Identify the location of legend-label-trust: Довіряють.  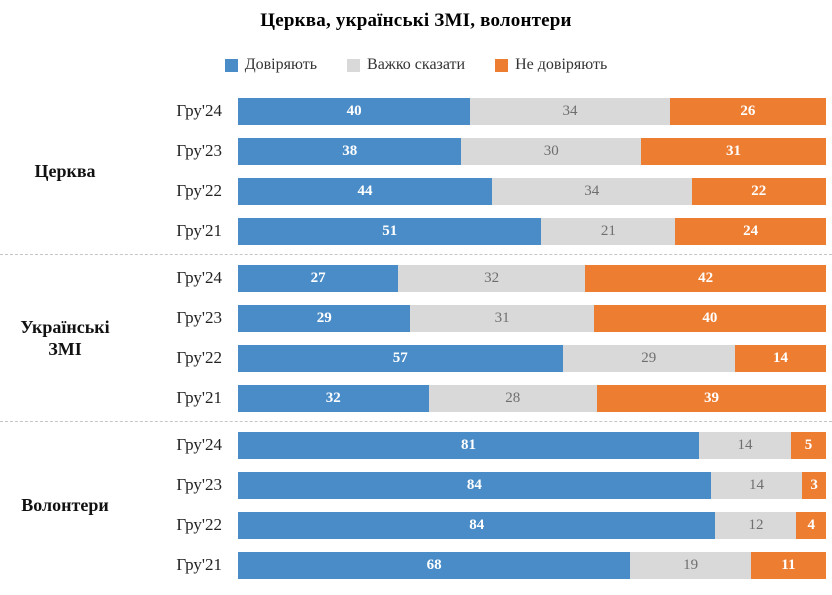
(281, 64).